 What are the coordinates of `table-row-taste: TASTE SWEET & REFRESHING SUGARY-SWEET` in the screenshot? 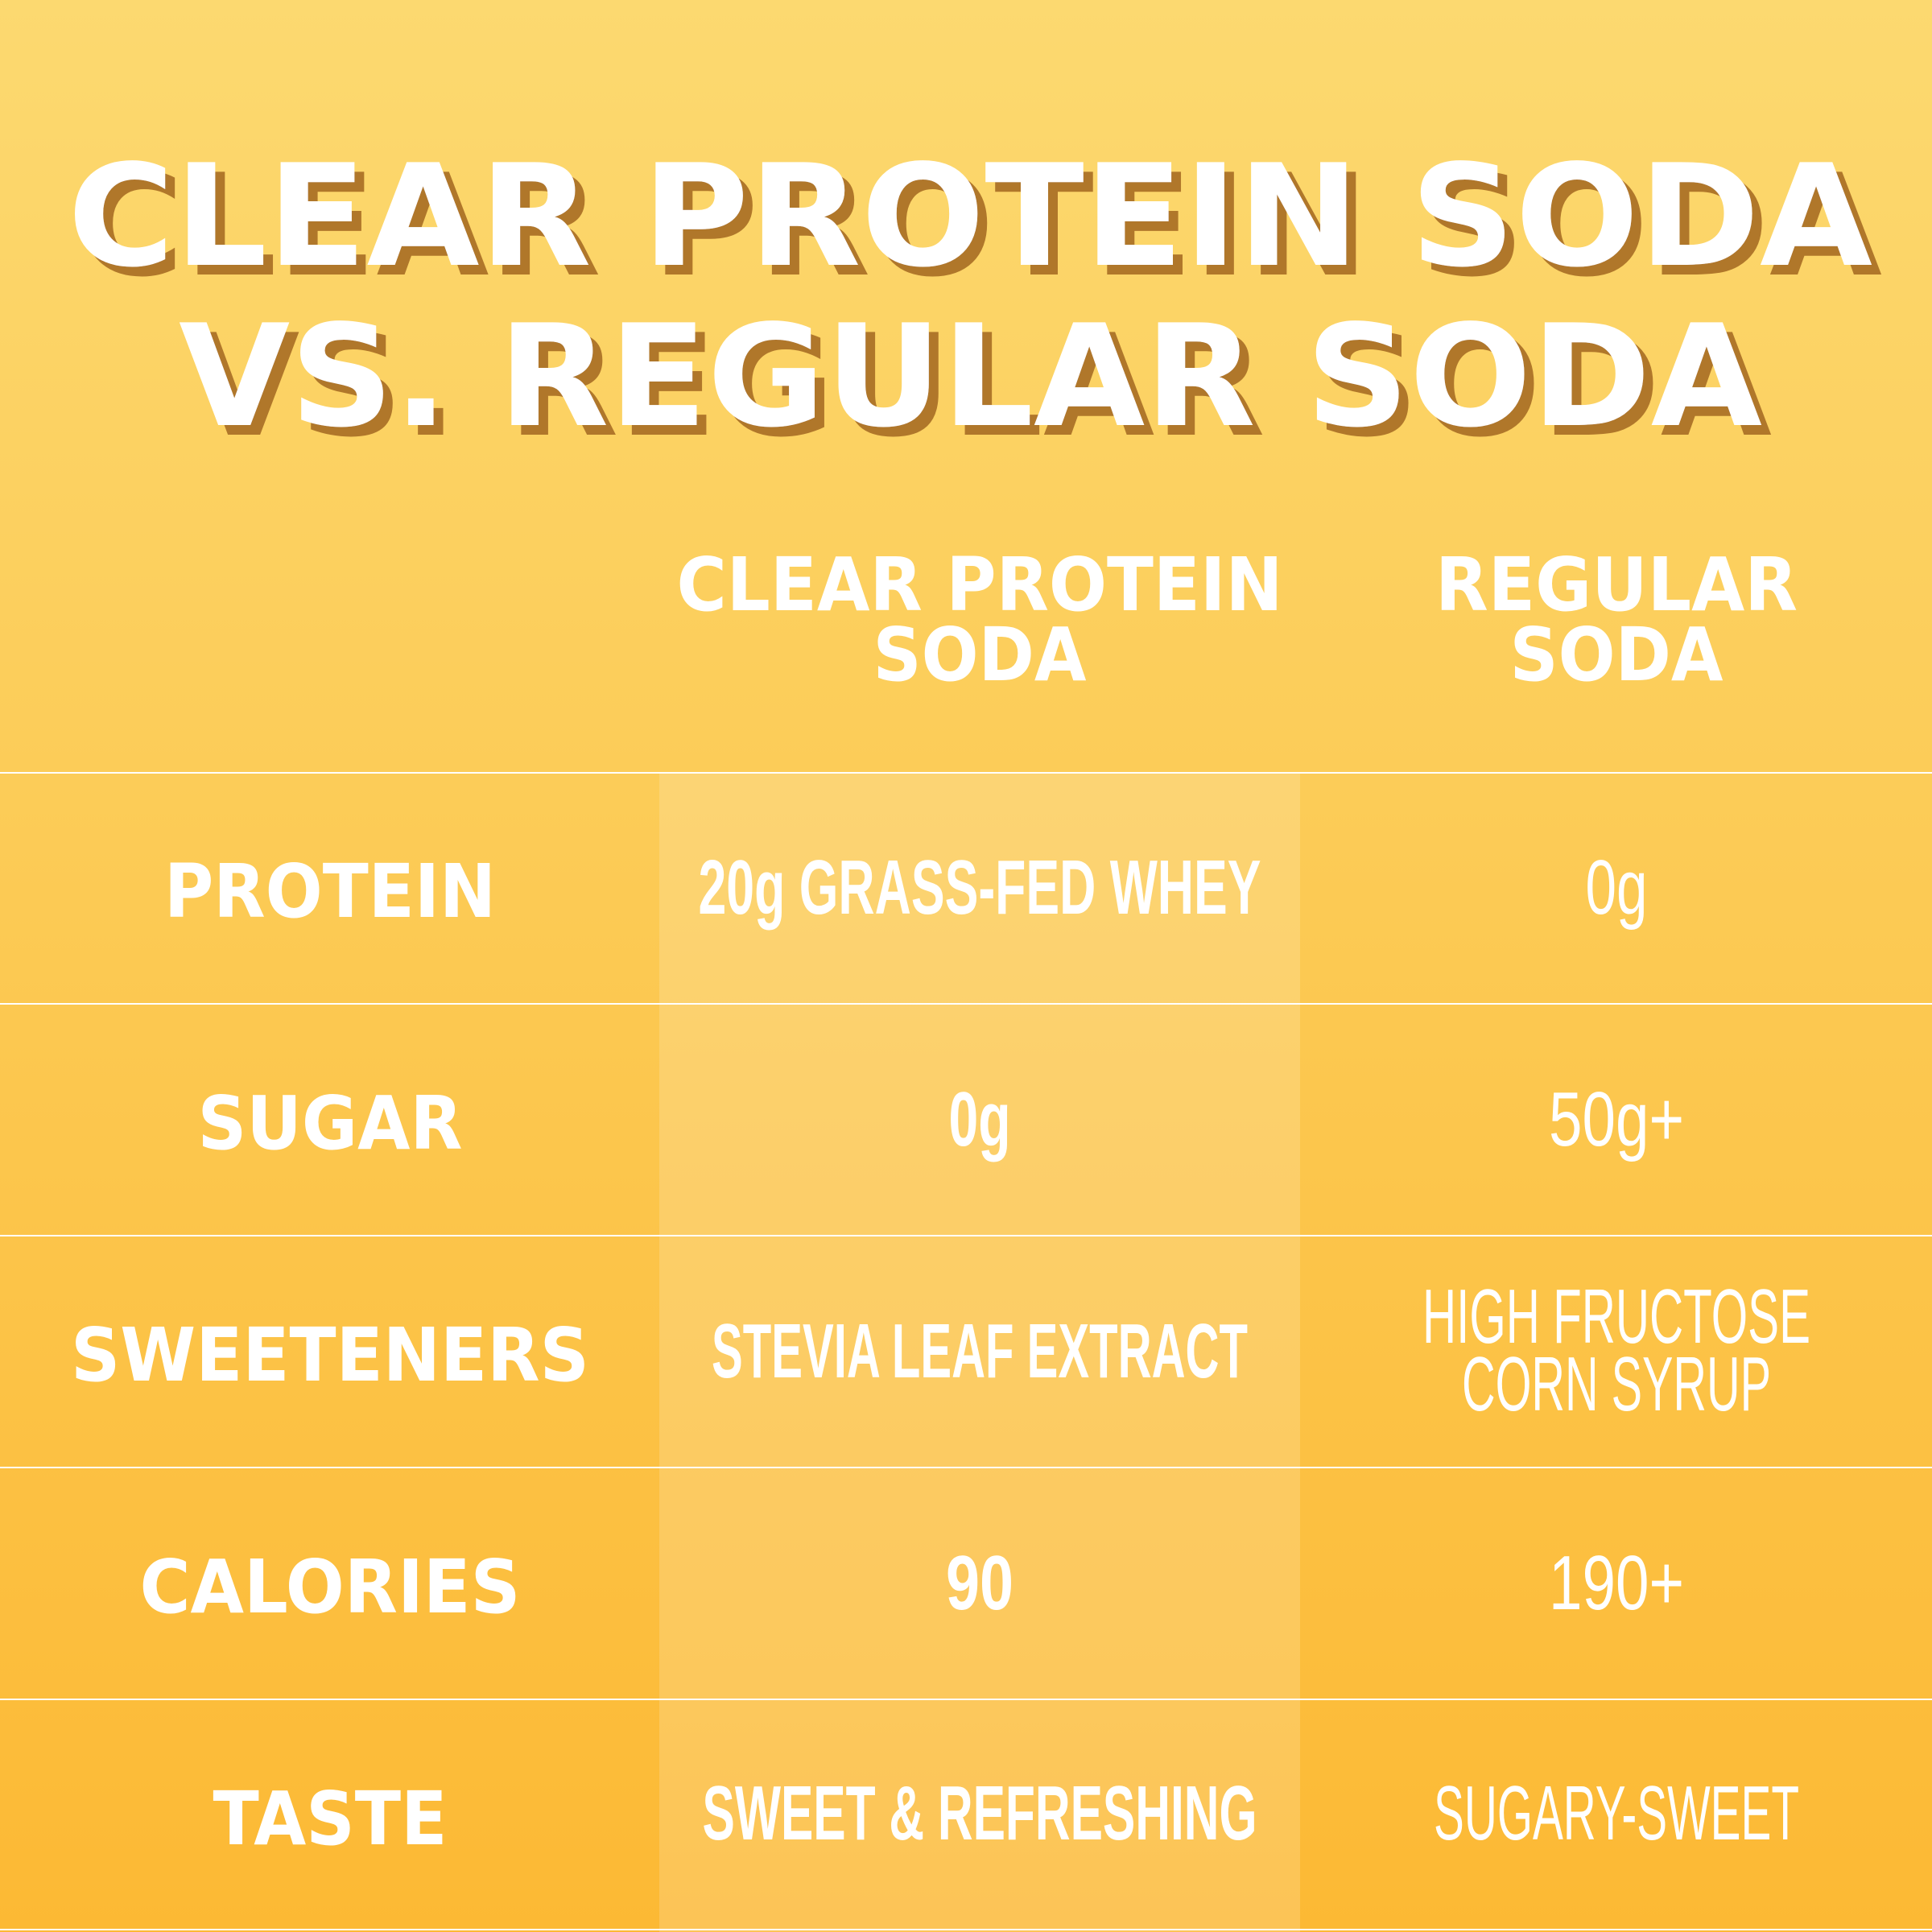 It's located at (1007, 1816).